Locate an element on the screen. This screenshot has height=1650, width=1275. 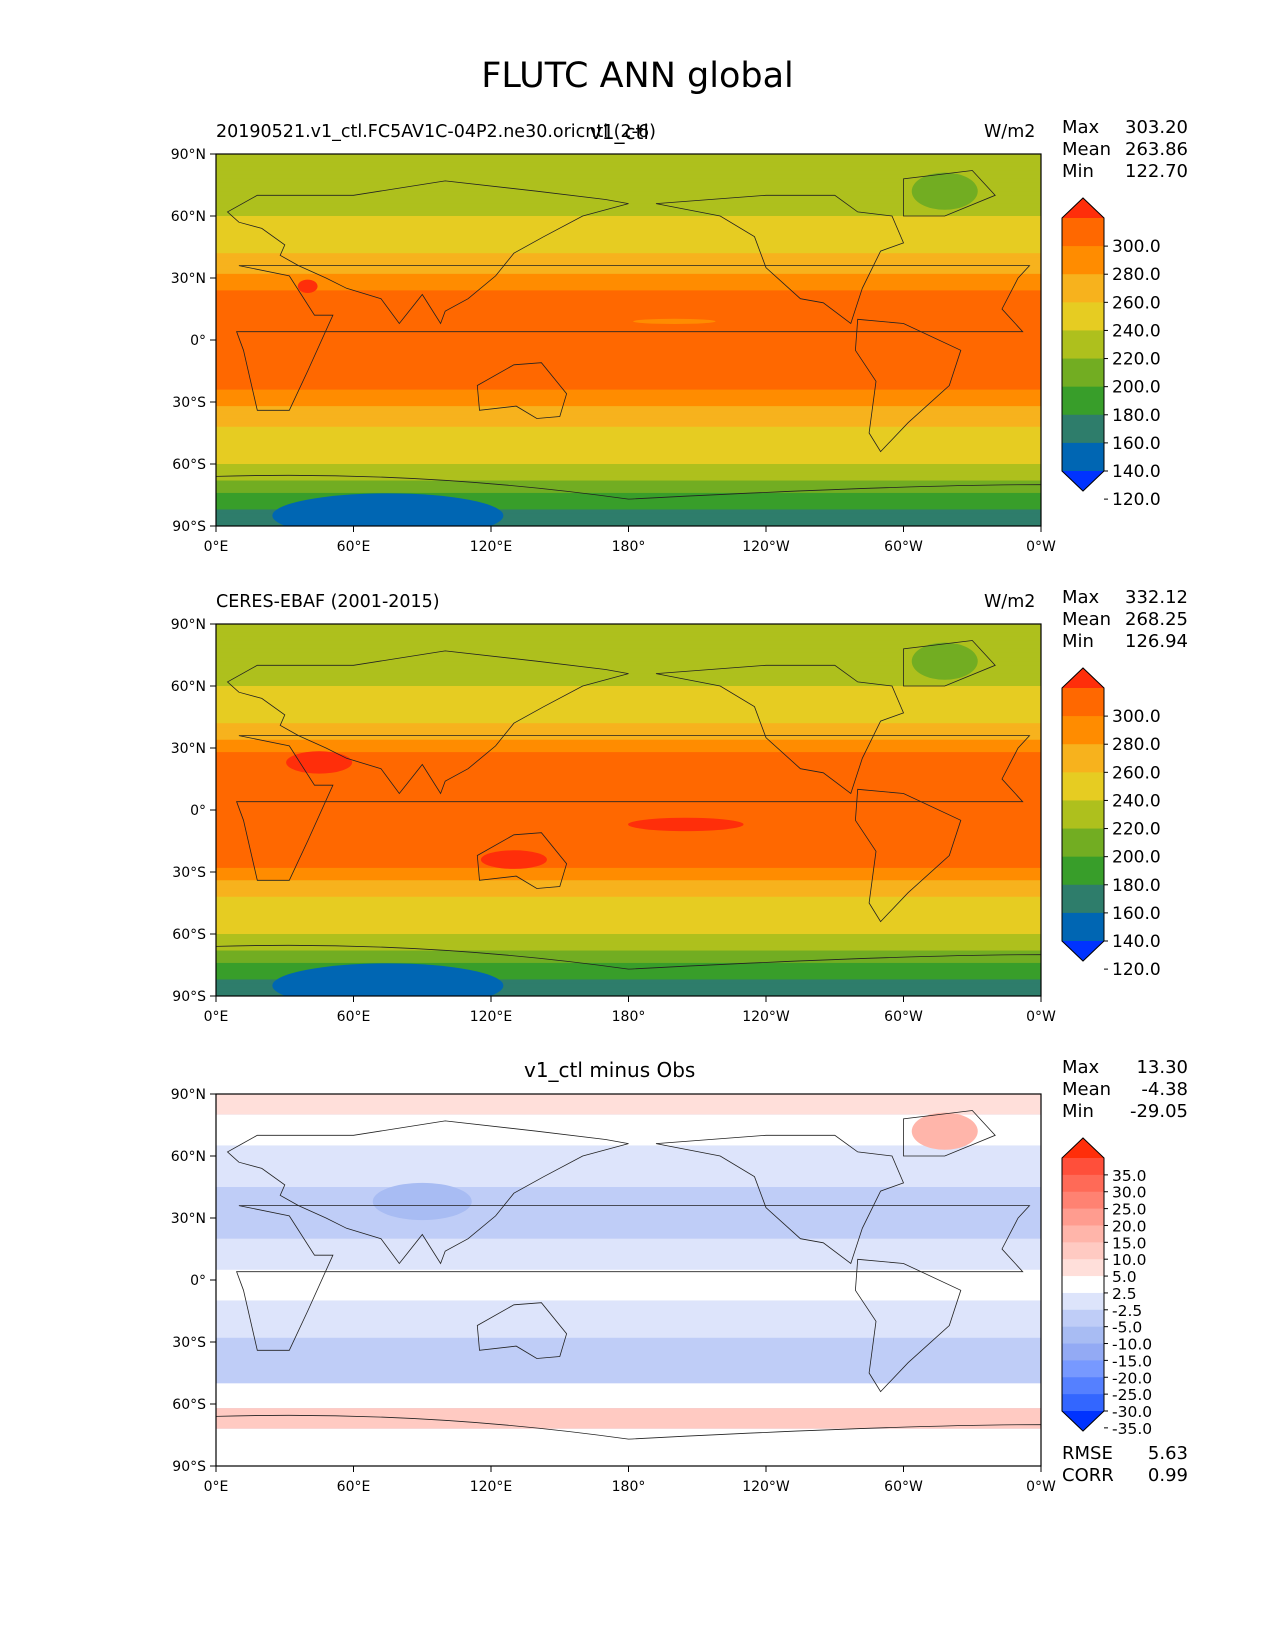
colorbar-tick-label: 5.0 is located at coordinates (1124, 1277).